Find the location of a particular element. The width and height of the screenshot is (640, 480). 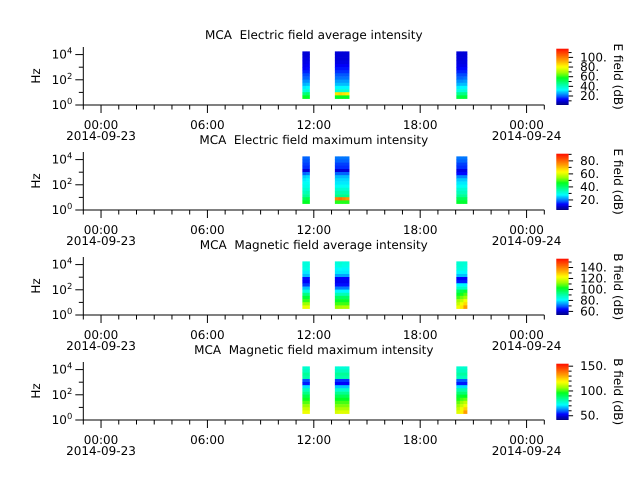

color-bar-label: 60. is located at coordinates (590, 174).